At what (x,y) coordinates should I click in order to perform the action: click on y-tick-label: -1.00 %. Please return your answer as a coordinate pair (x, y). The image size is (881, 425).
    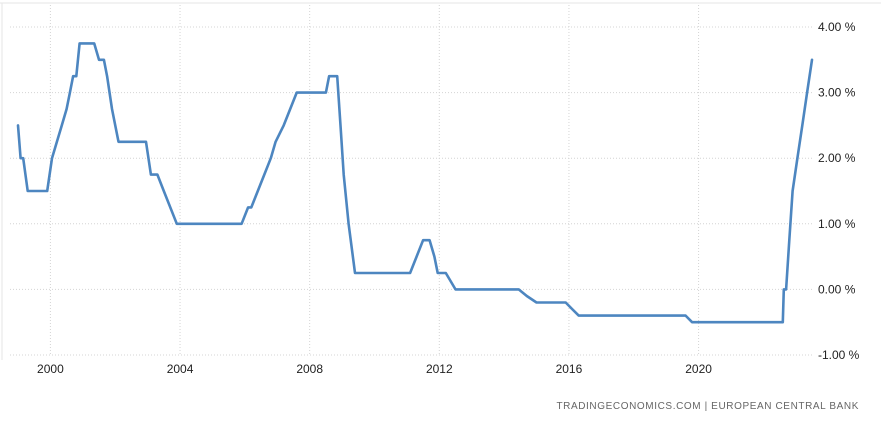
    Looking at the image, I should click on (839, 355).